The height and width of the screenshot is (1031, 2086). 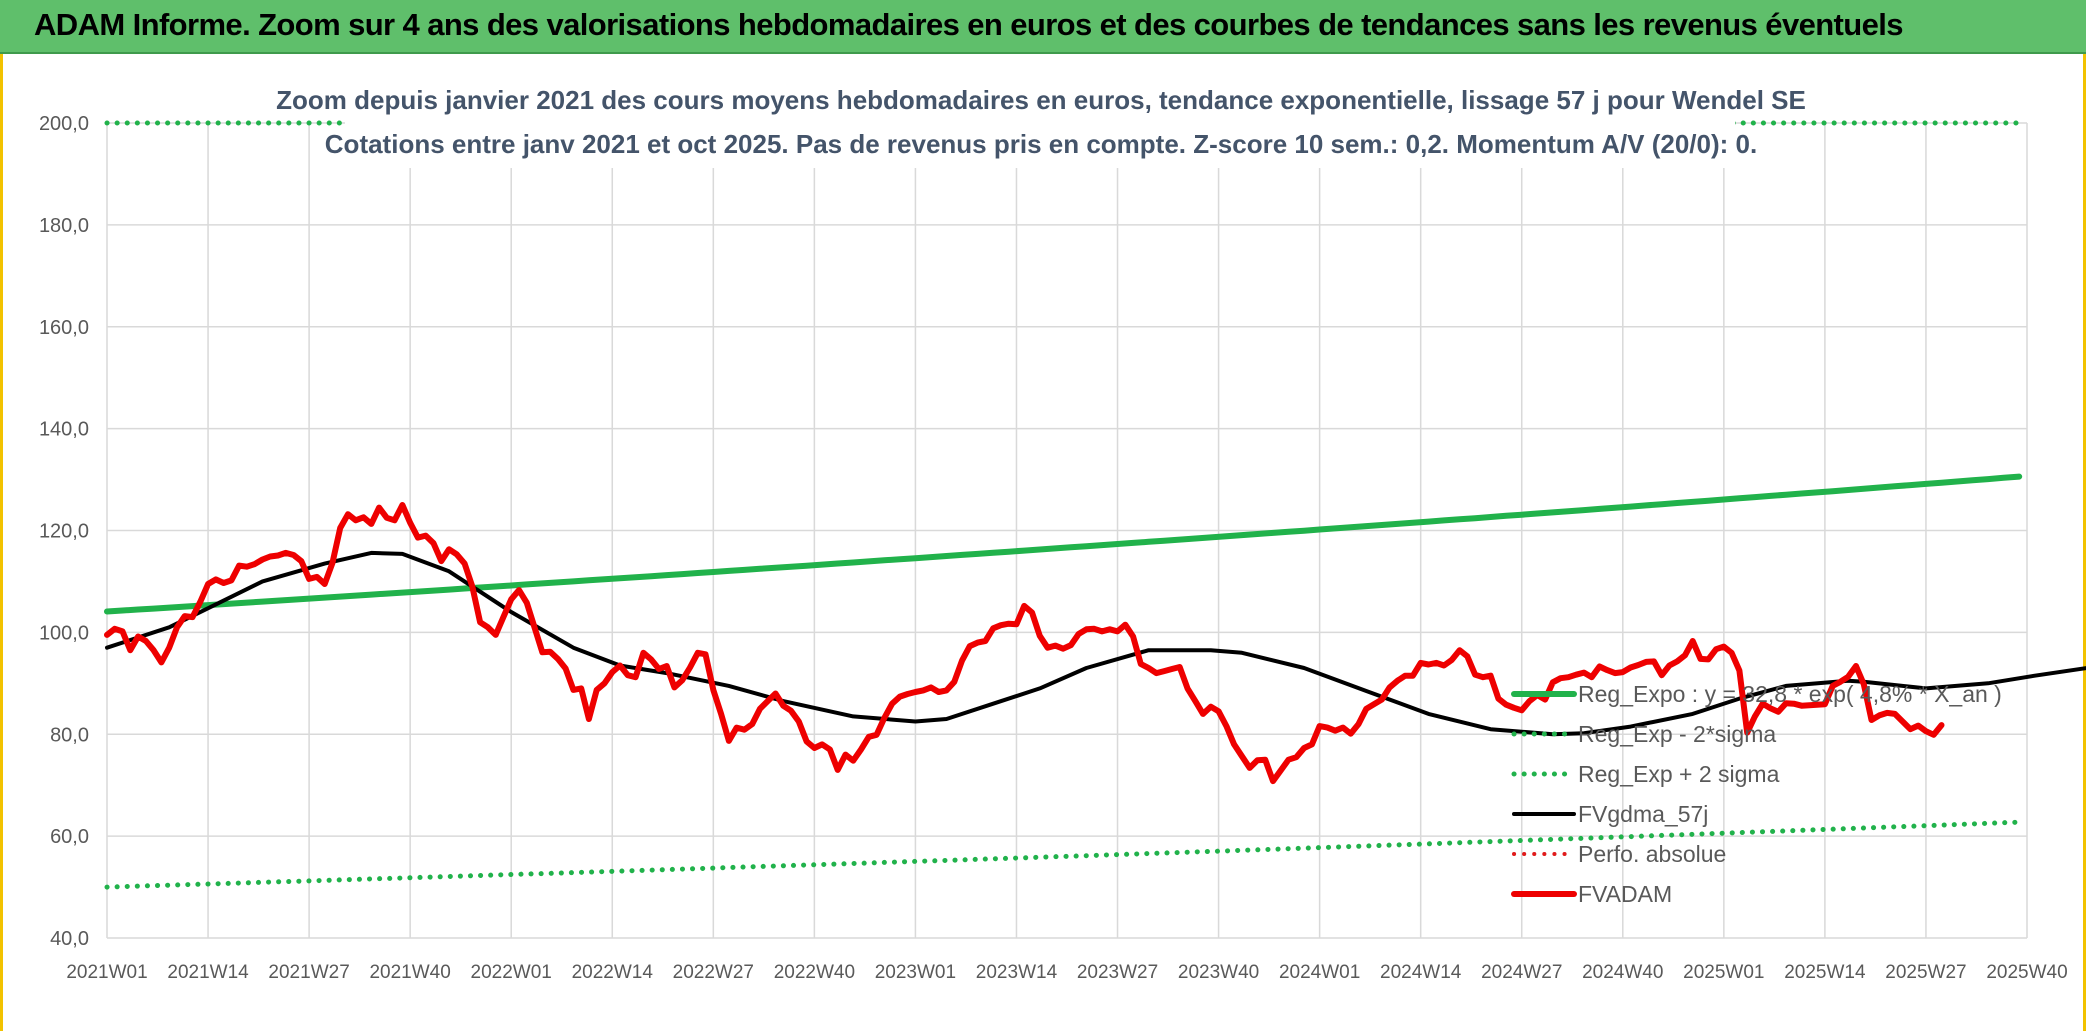 I want to click on x-tick-label: 2021W14, so click(x=208, y=972).